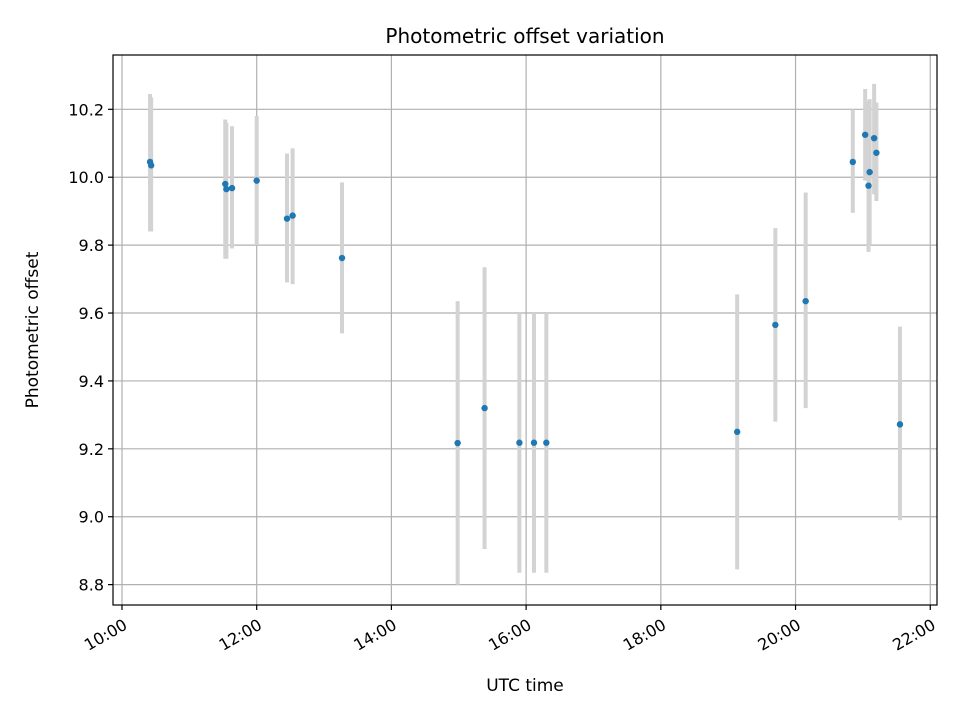 The width and height of the screenshot is (960, 720). I want to click on y-tick-label: 9.8, so click(91, 245).